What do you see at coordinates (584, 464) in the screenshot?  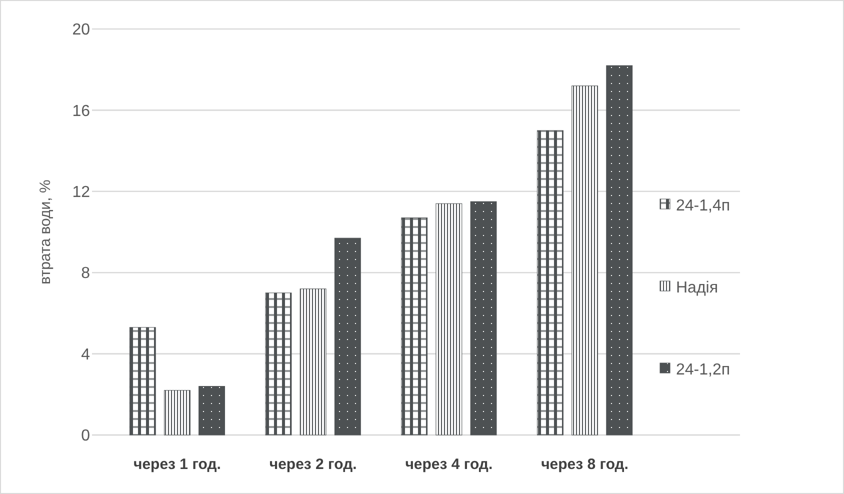 I see `x-tick-label: через 8 год.` at bounding box center [584, 464].